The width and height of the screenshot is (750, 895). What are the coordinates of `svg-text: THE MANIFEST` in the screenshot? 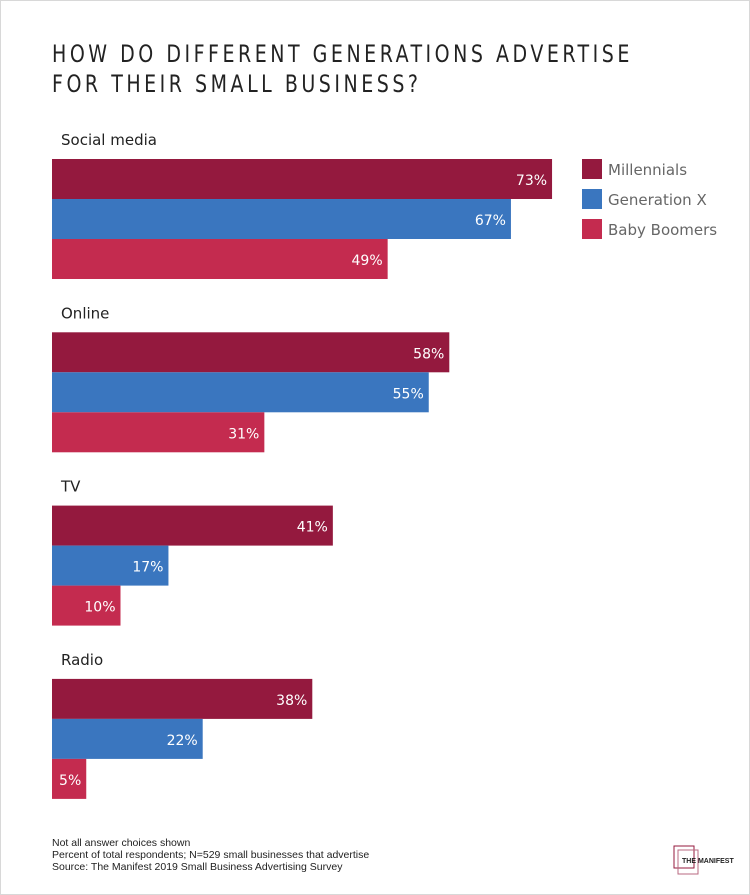 It's located at (708, 861).